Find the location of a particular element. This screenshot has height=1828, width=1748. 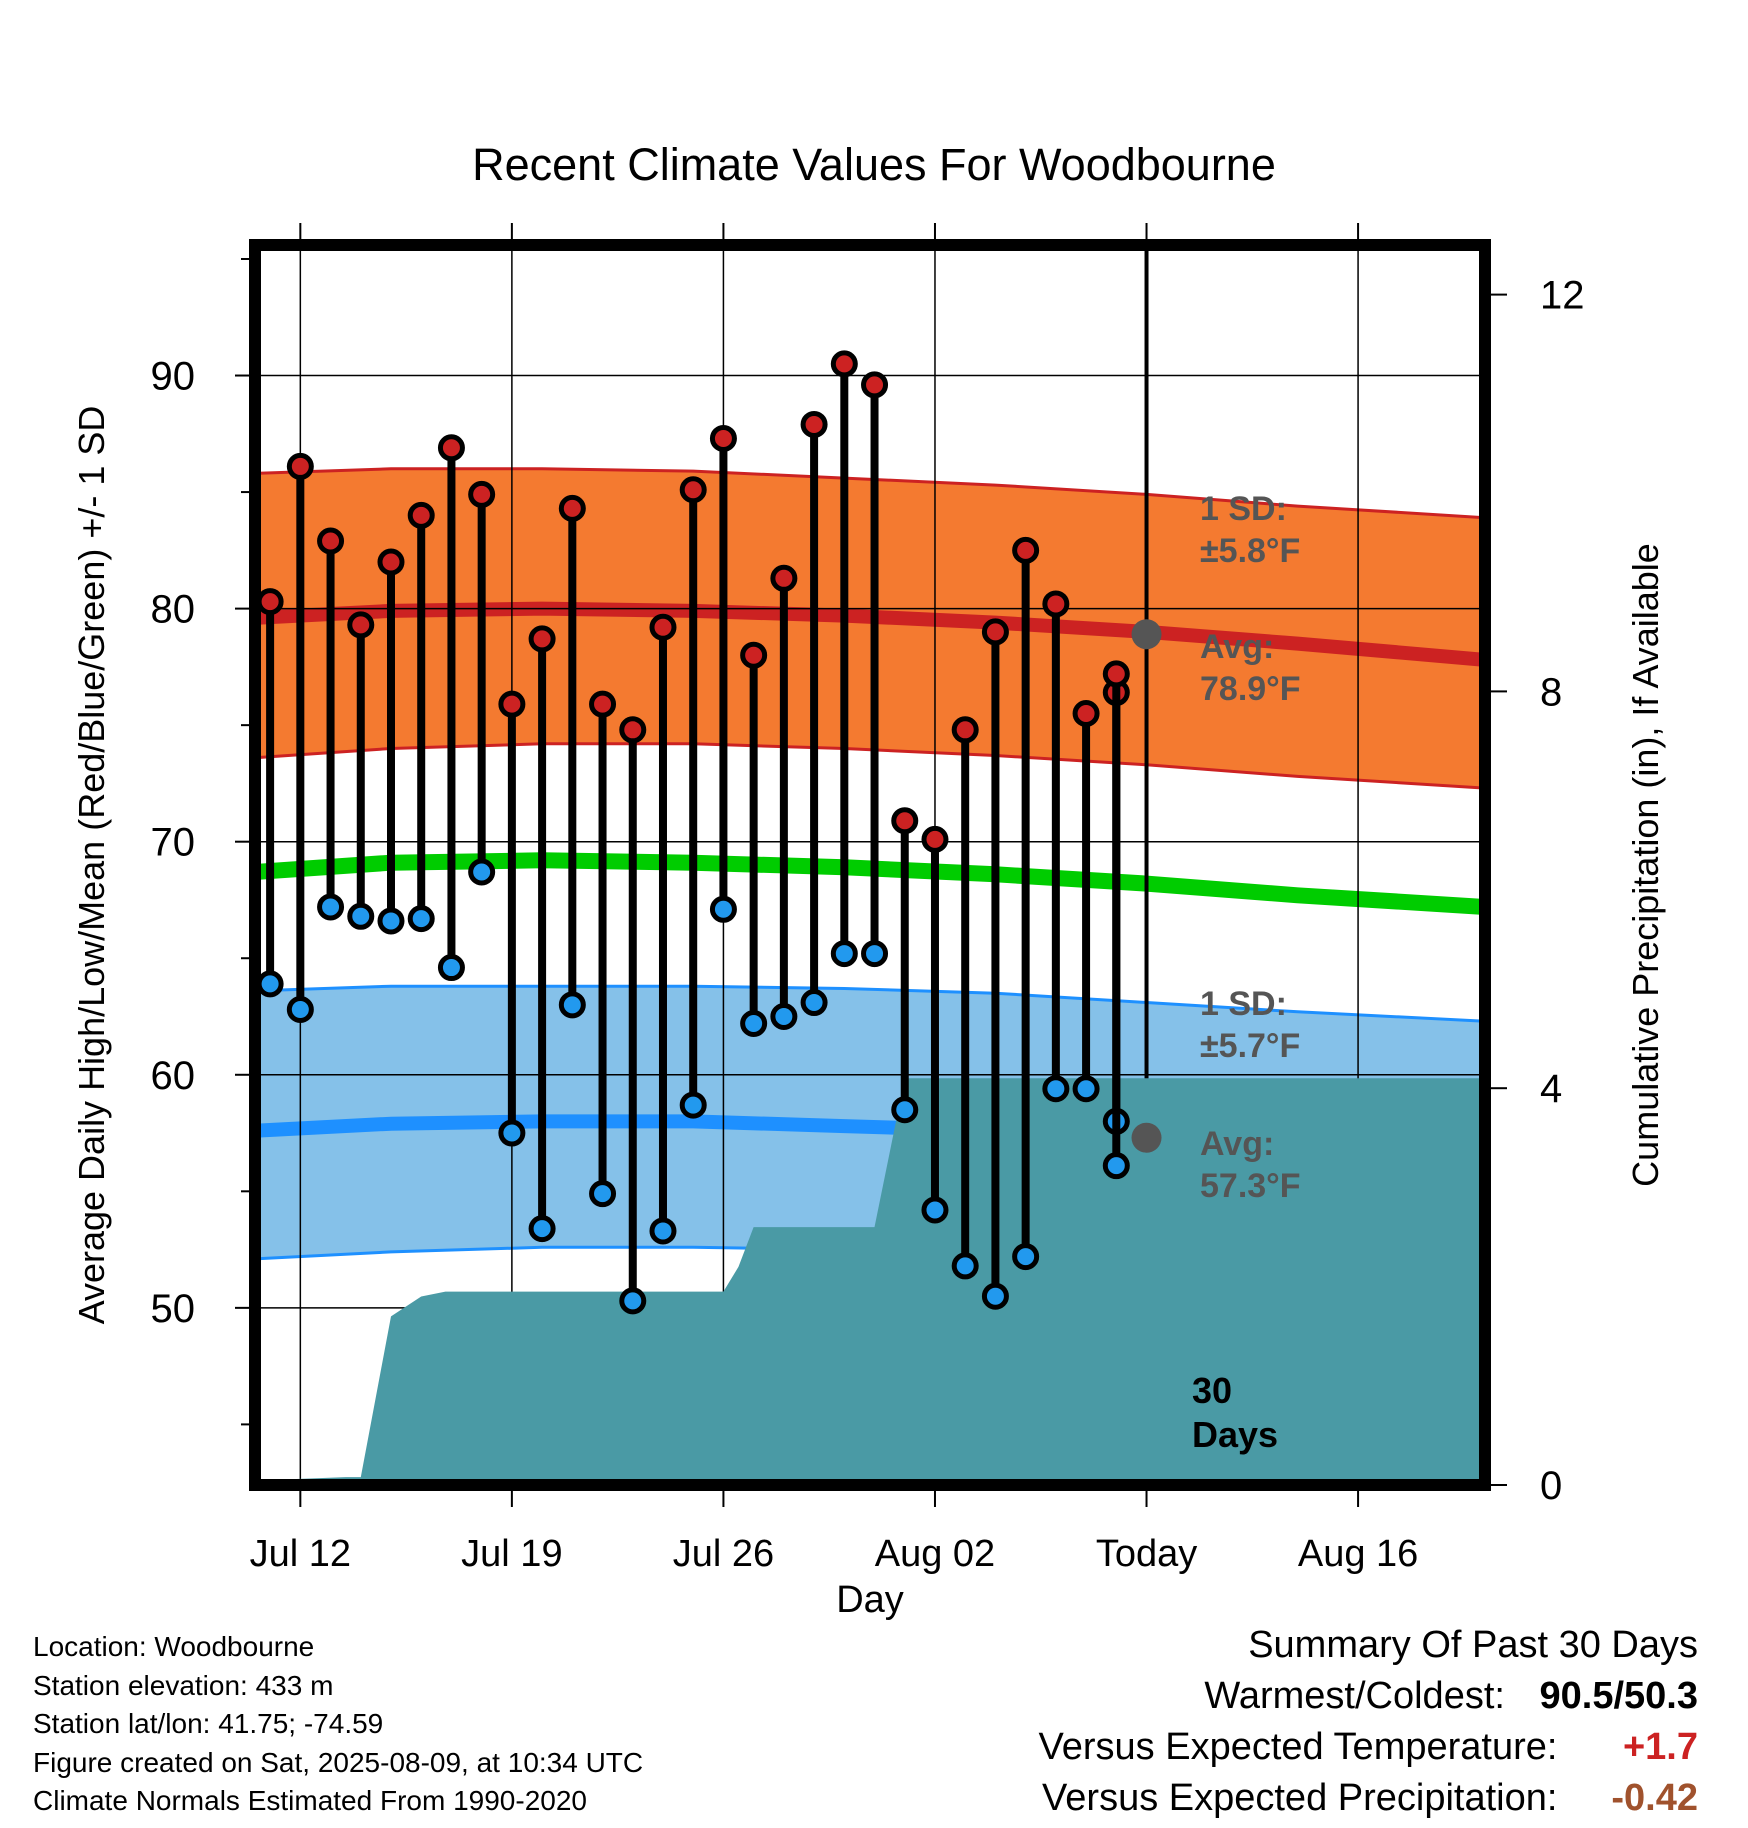

high-avg-value: 78.9°F is located at coordinates (1250, 689).